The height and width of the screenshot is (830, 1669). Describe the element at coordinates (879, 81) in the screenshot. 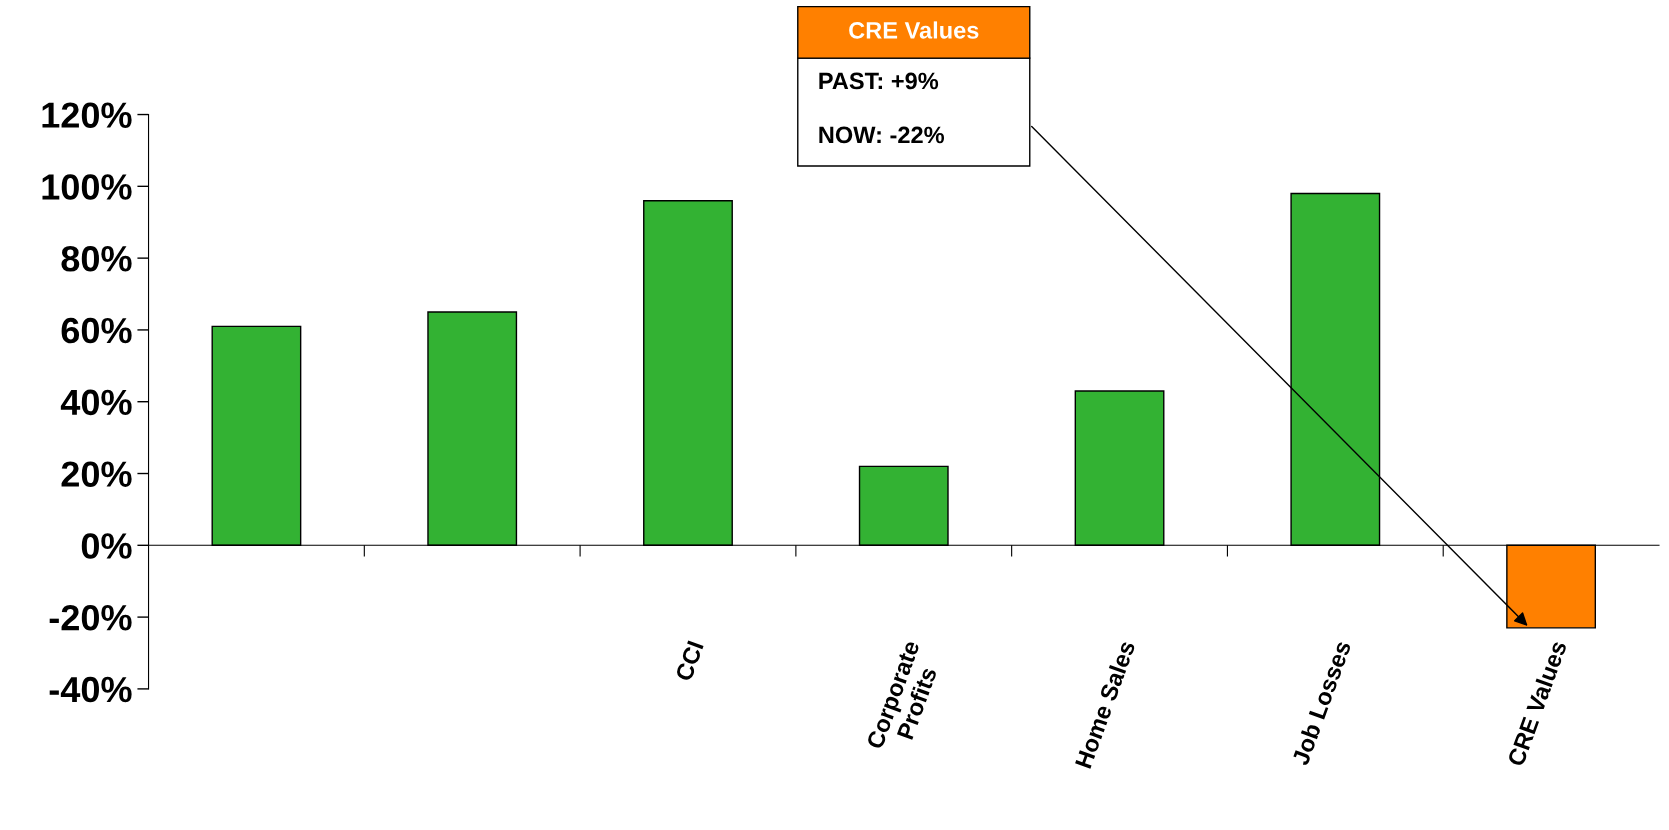

I see `text: PAST: +9%` at that location.